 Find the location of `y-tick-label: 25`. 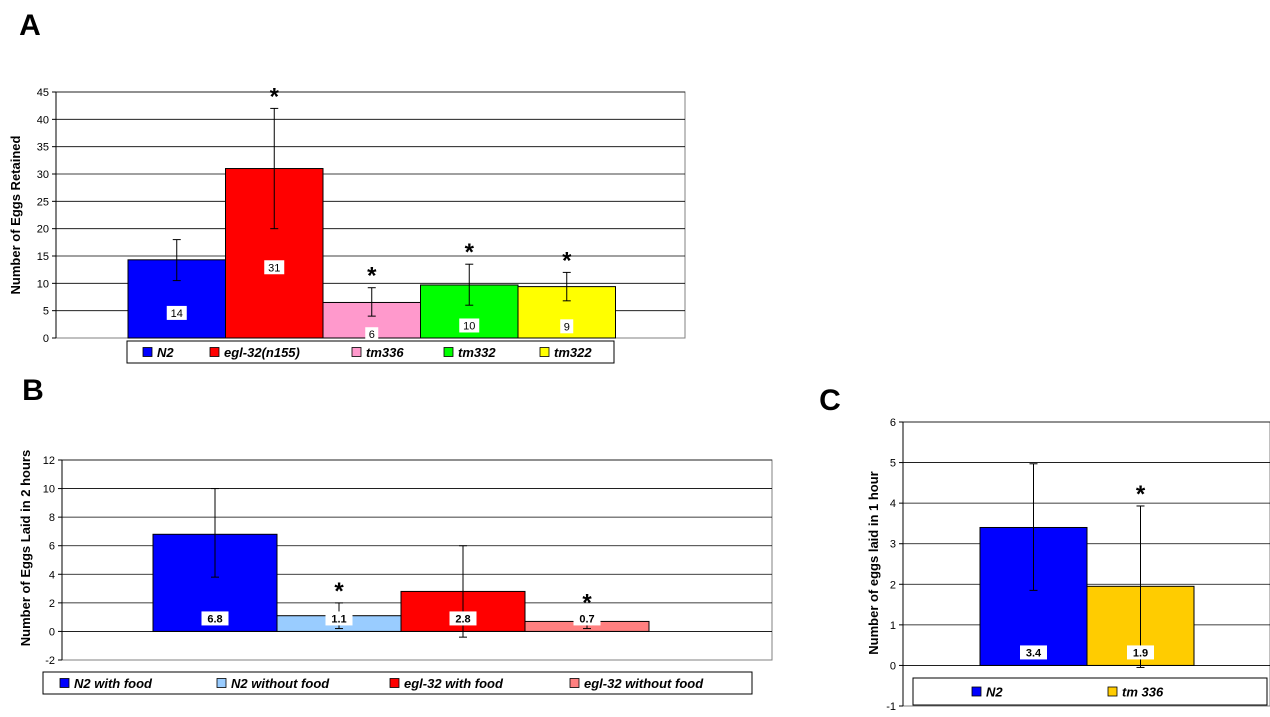

y-tick-label: 25 is located at coordinates (43, 202).